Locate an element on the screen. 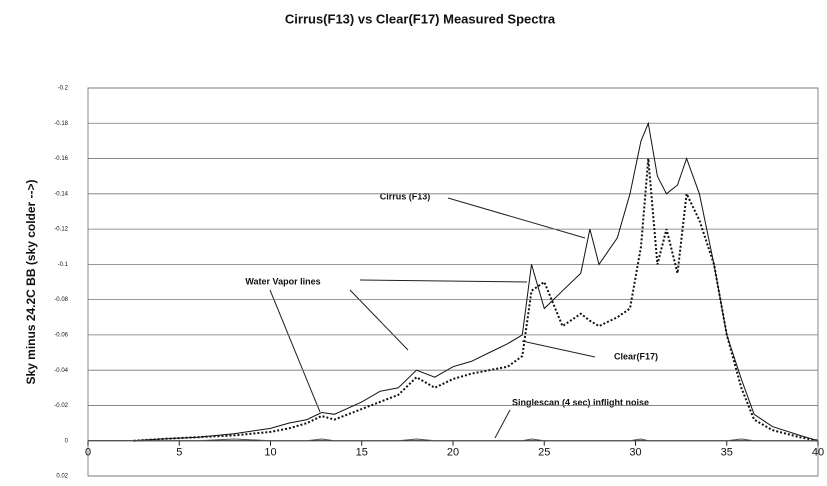 This screenshot has height=486, width=827. y-tick-label: -0.14 is located at coordinates (61, 194).